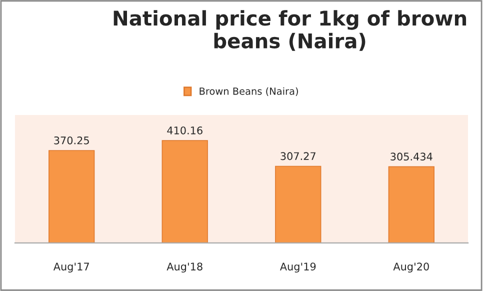  Describe the element at coordinates (298, 156) in the screenshot. I see `data-label: 307.27` at that location.